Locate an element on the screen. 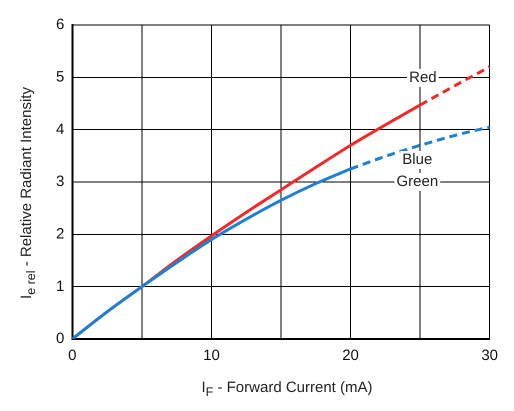 The image size is (514, 411). y-tick-label: 6 is located at coordinates (60, 25).